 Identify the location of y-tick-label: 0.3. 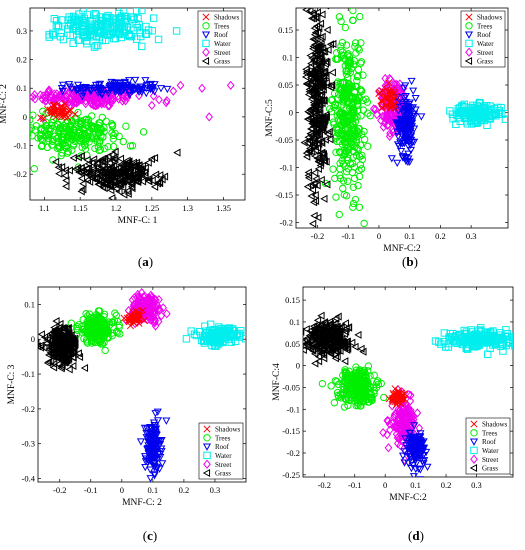
(21, 31).